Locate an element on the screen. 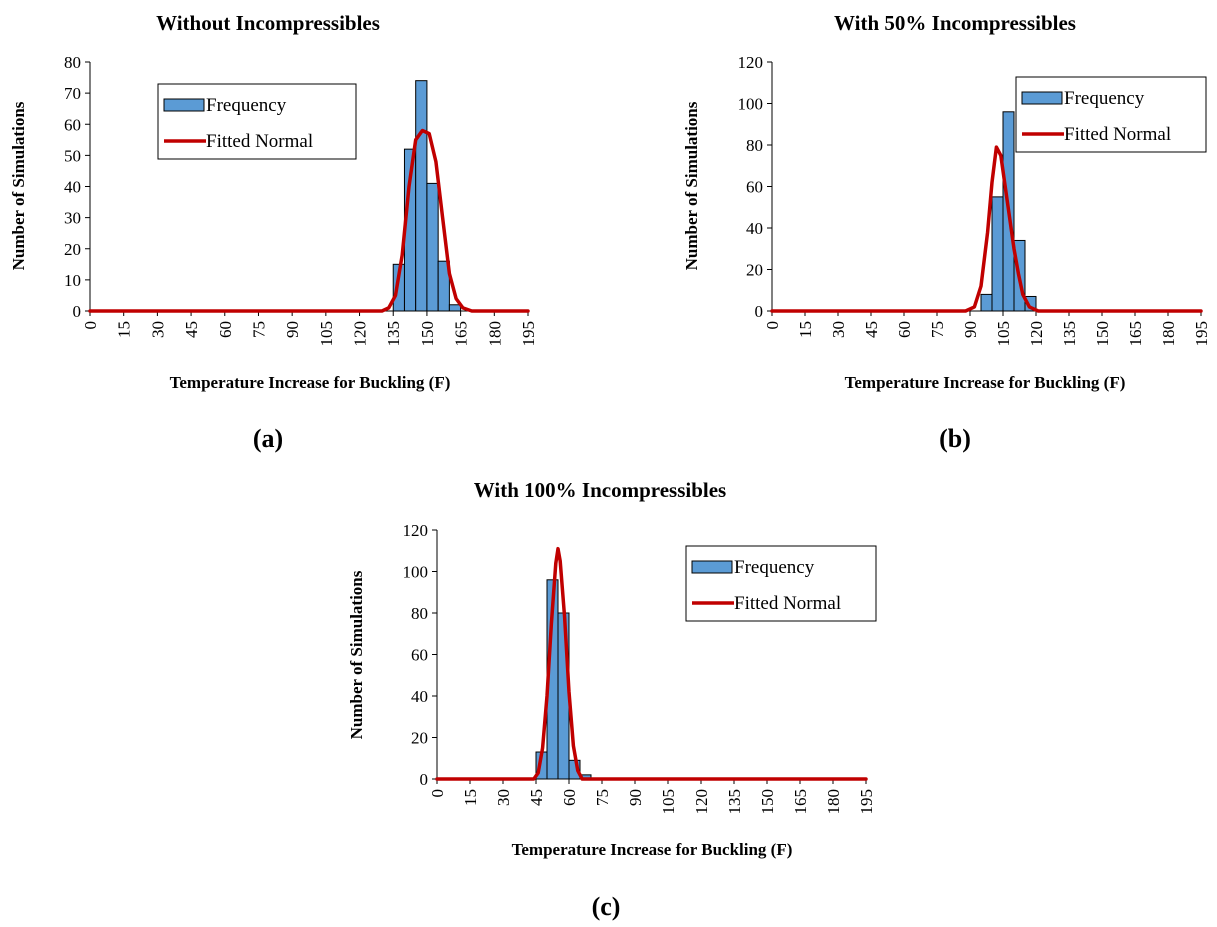 This screenshot has width=1217, height=927. panel-label: (b) is located at coordinates (955, 438).